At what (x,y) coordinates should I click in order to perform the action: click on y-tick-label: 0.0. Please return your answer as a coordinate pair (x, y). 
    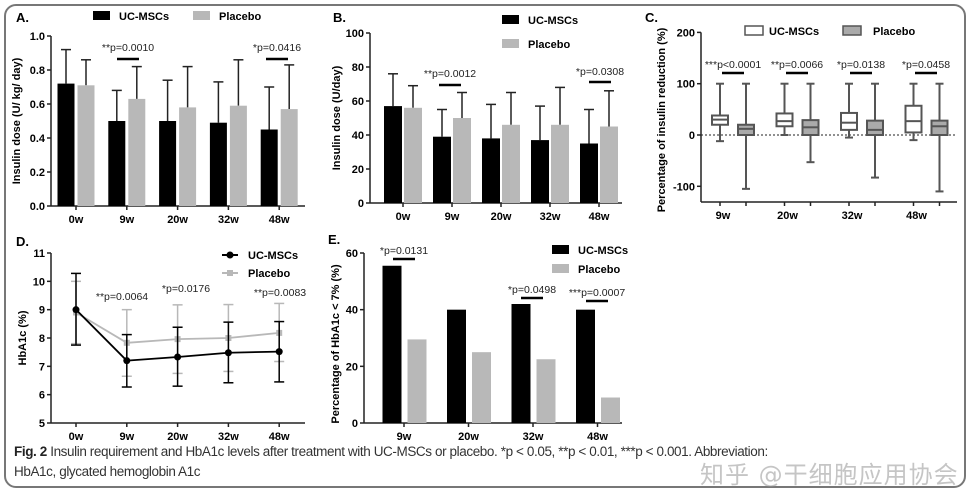
    Looking at the image, I should click on (37, 207).